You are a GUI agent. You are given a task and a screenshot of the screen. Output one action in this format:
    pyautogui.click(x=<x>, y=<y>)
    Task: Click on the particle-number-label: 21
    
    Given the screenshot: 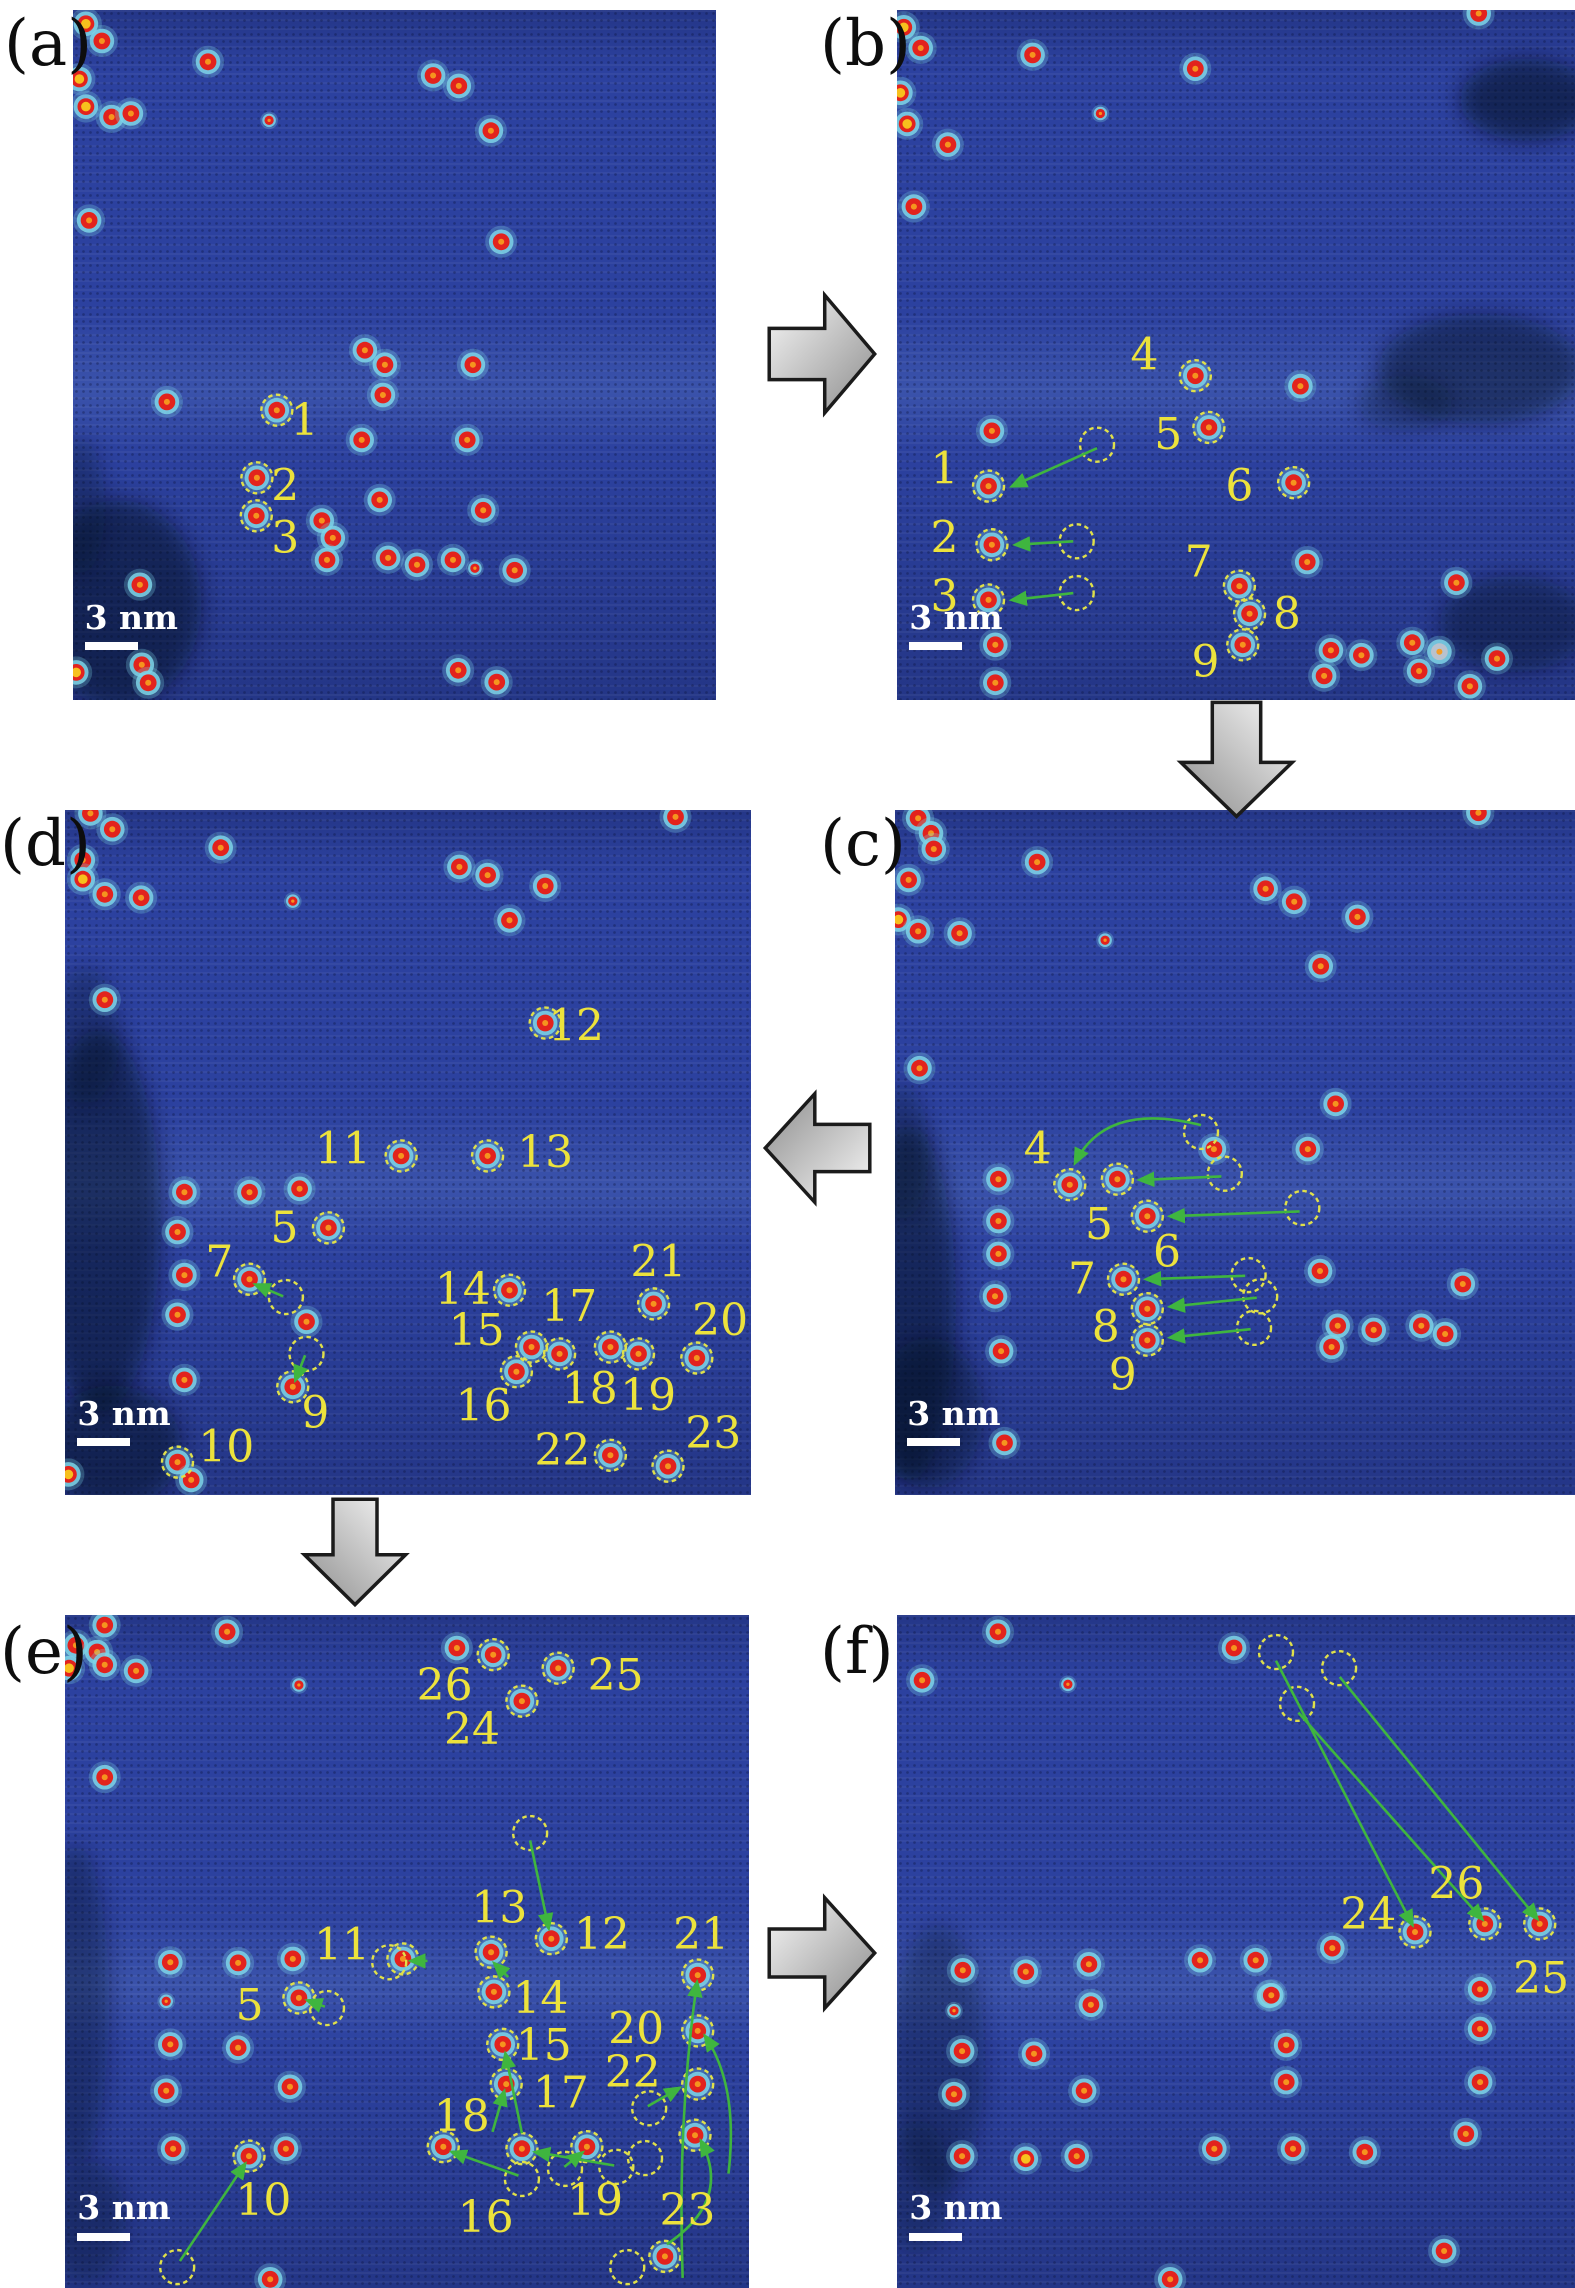 What is the action you would take?
    pyautogui.click(x=658, y=1262)
    